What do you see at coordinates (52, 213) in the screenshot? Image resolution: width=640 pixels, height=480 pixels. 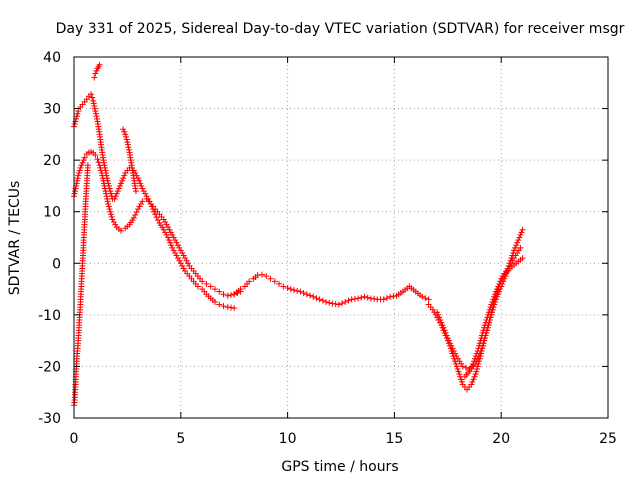 I see `y-tick-label: 10` at bounding box center [52, 213].